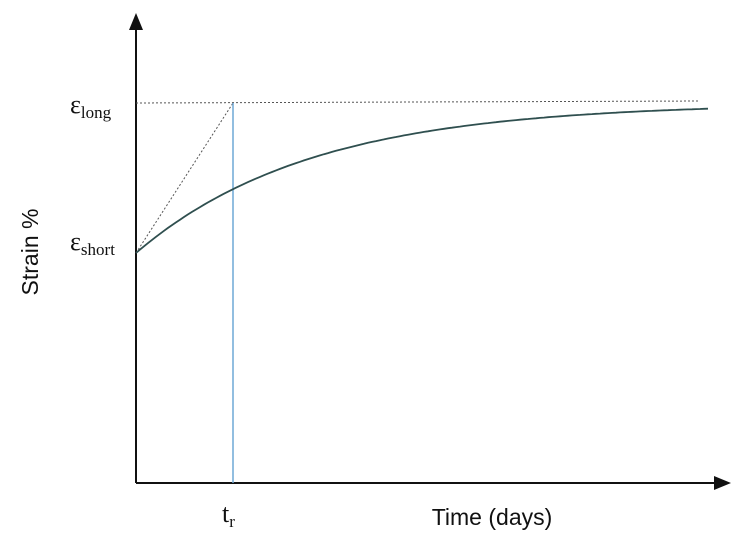 The image size is (742, 542). Describe the element at coordinates (232, 521) in the screenshot. I see `subscript: r` at that location.